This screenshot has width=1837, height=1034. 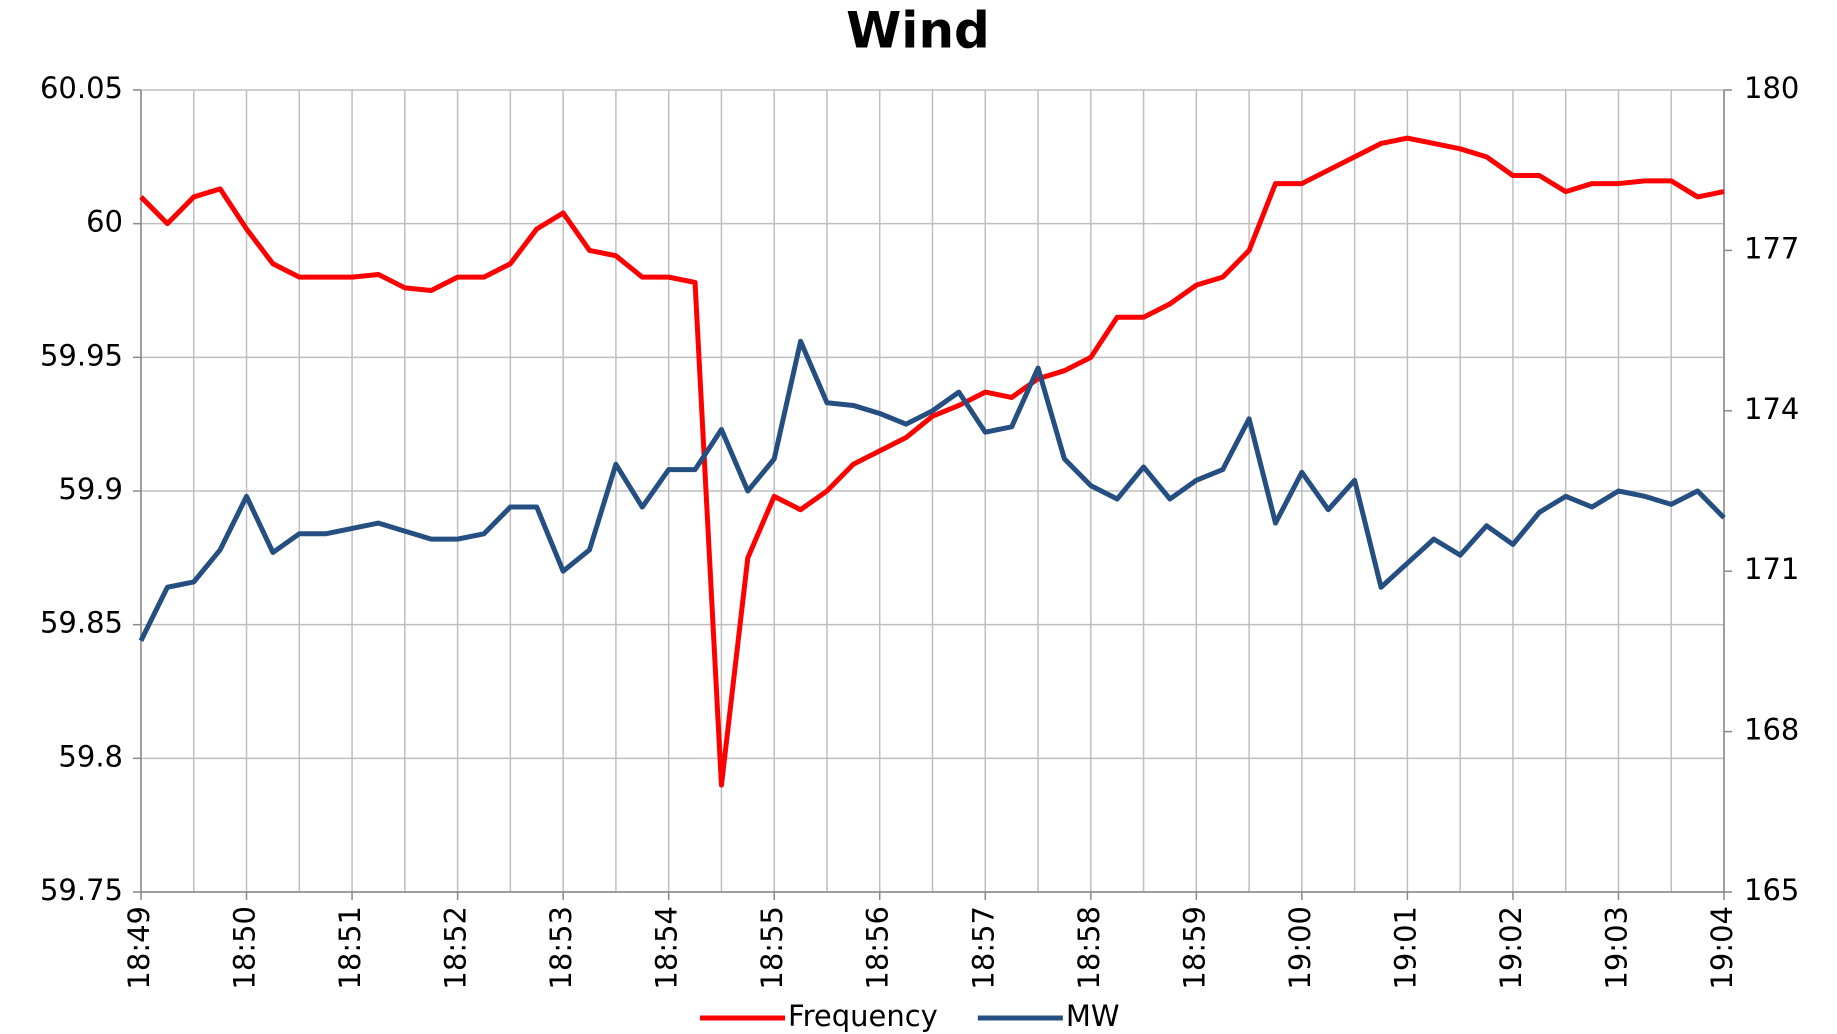 I want to click on y-tick-label: 59.95, so click(x=81, y=355).